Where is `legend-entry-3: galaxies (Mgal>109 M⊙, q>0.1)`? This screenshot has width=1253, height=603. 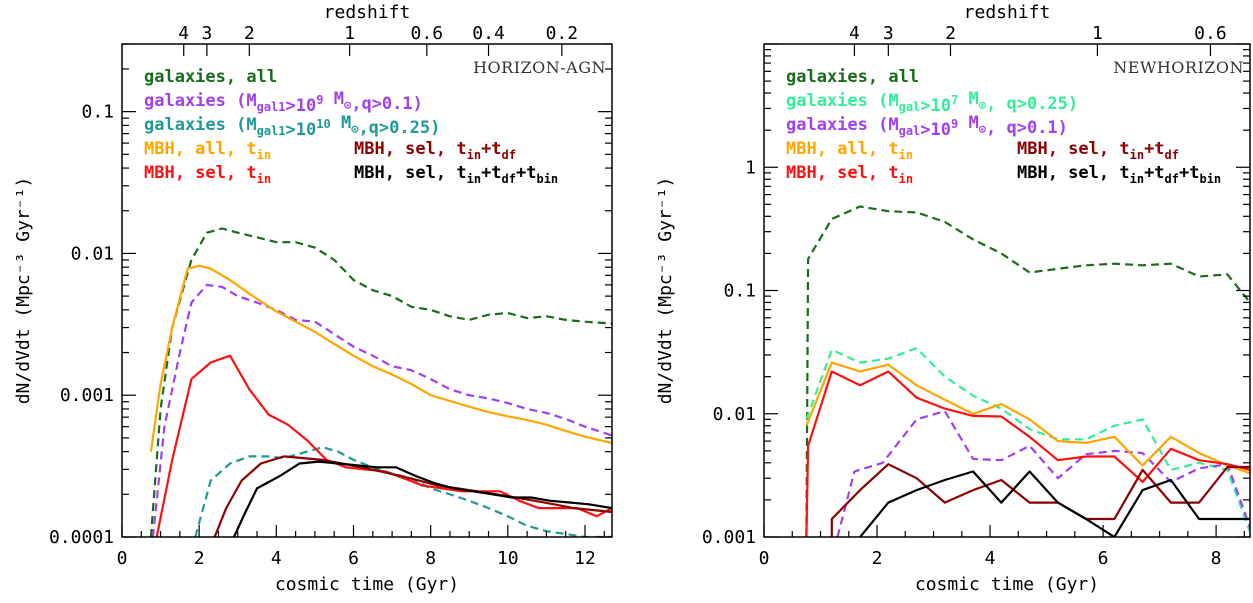
legend-entry-3: galaxies (Mgal>109 M⊙, q>0.1) is located at coordinates (927, 126).